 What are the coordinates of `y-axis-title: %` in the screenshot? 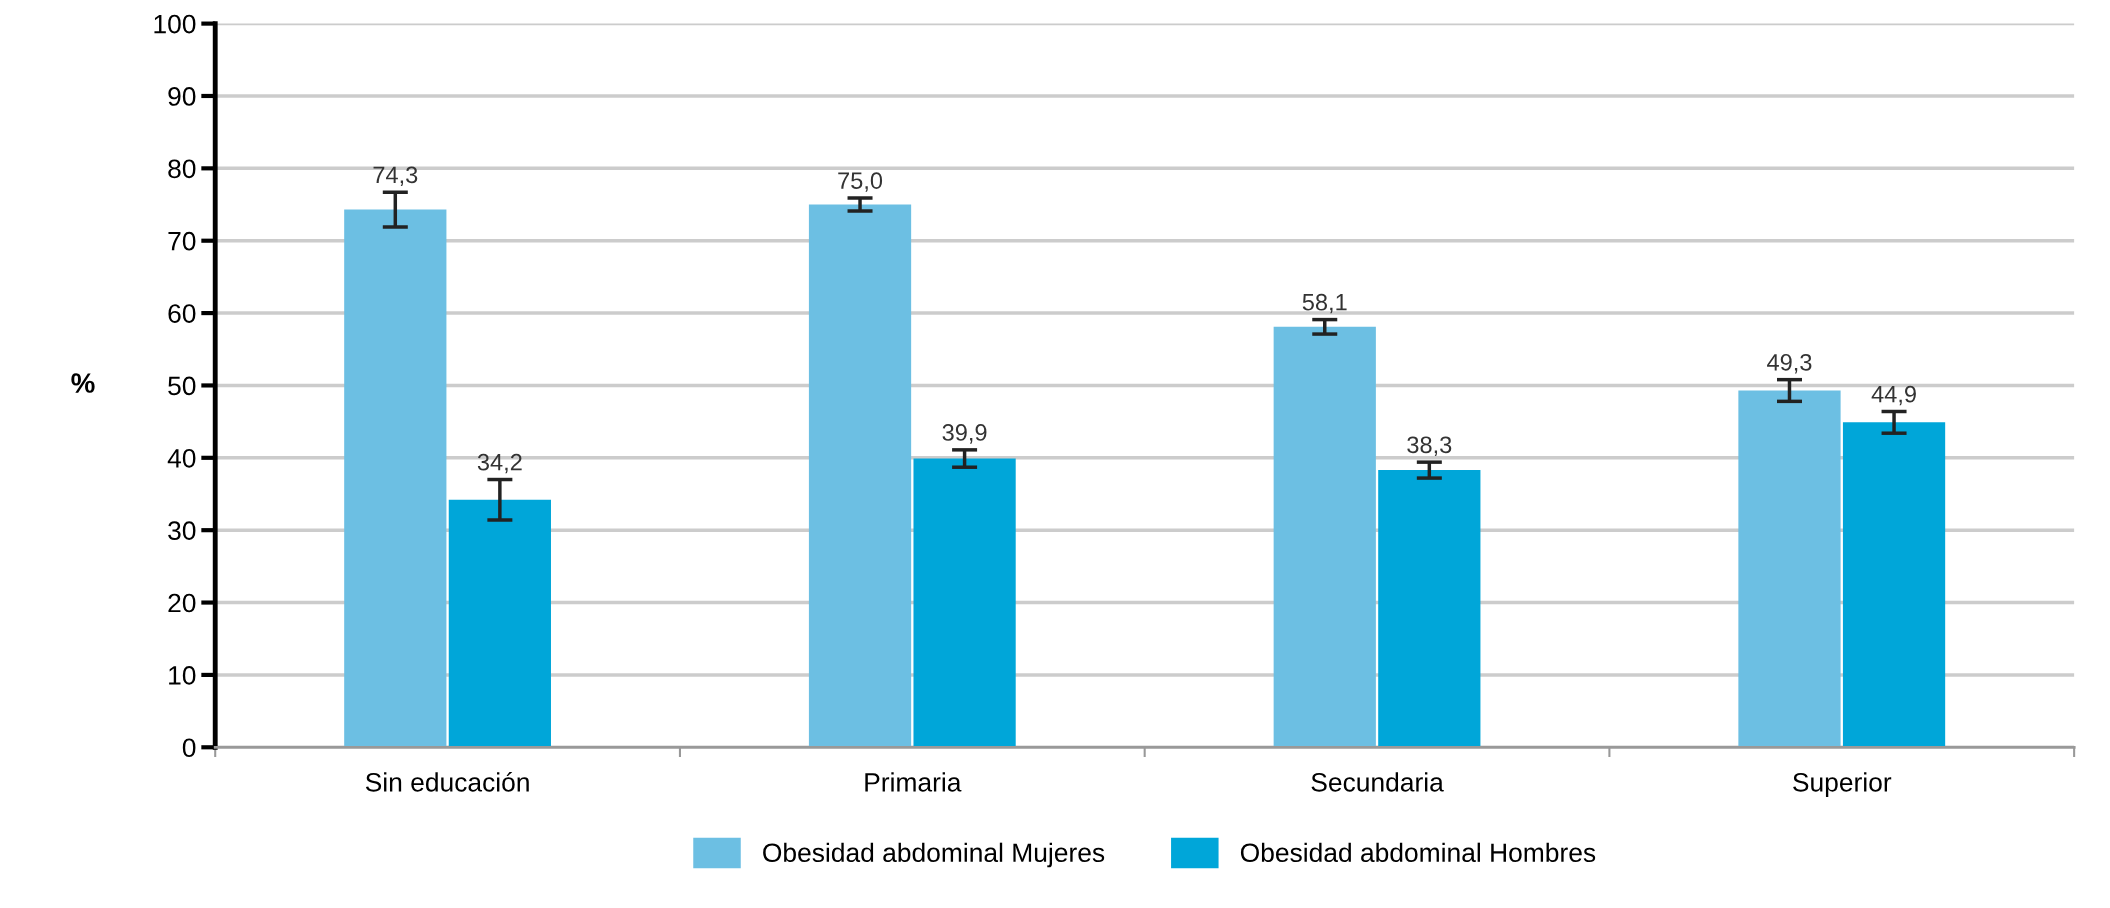 It's located at (83, 383).